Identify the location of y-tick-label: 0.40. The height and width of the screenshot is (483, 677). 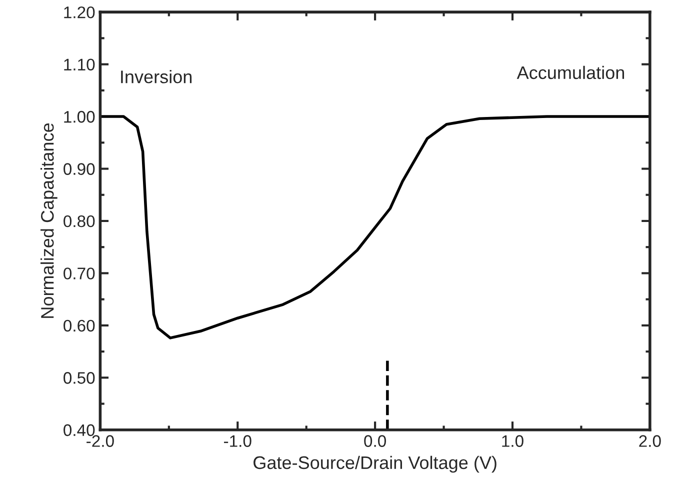
(79, 430).